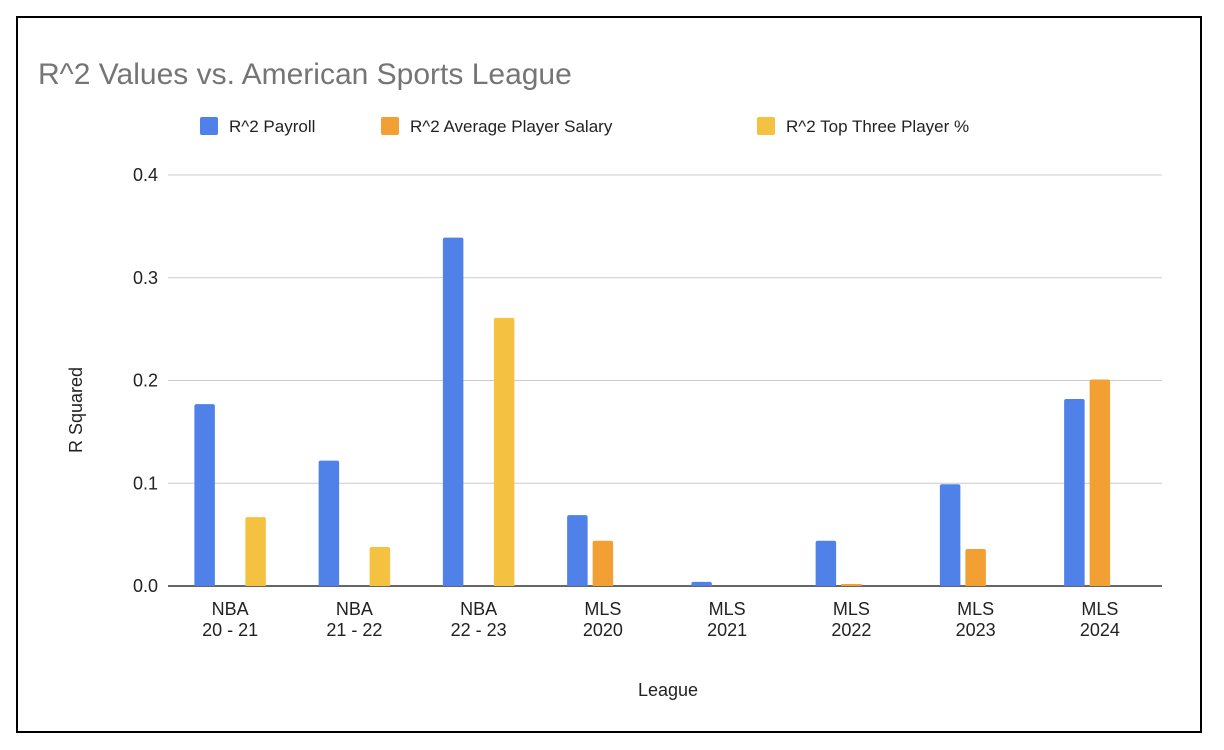  I want to click on x-tick-label: 2023, so click(976, 630).